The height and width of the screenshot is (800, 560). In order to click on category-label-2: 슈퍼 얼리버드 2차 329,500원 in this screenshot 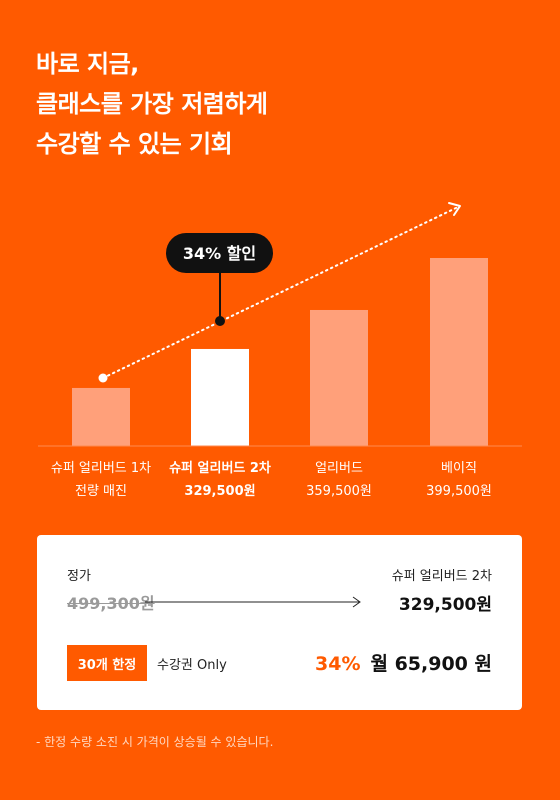, I will do `click(220, 480)`.